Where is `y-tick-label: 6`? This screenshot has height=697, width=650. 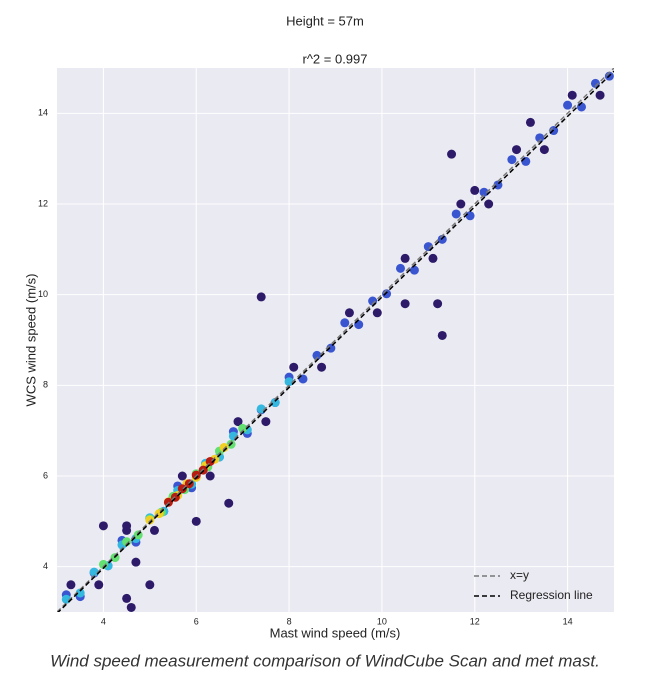 y-tick-label: 6 is located at coordinates (45, 475).